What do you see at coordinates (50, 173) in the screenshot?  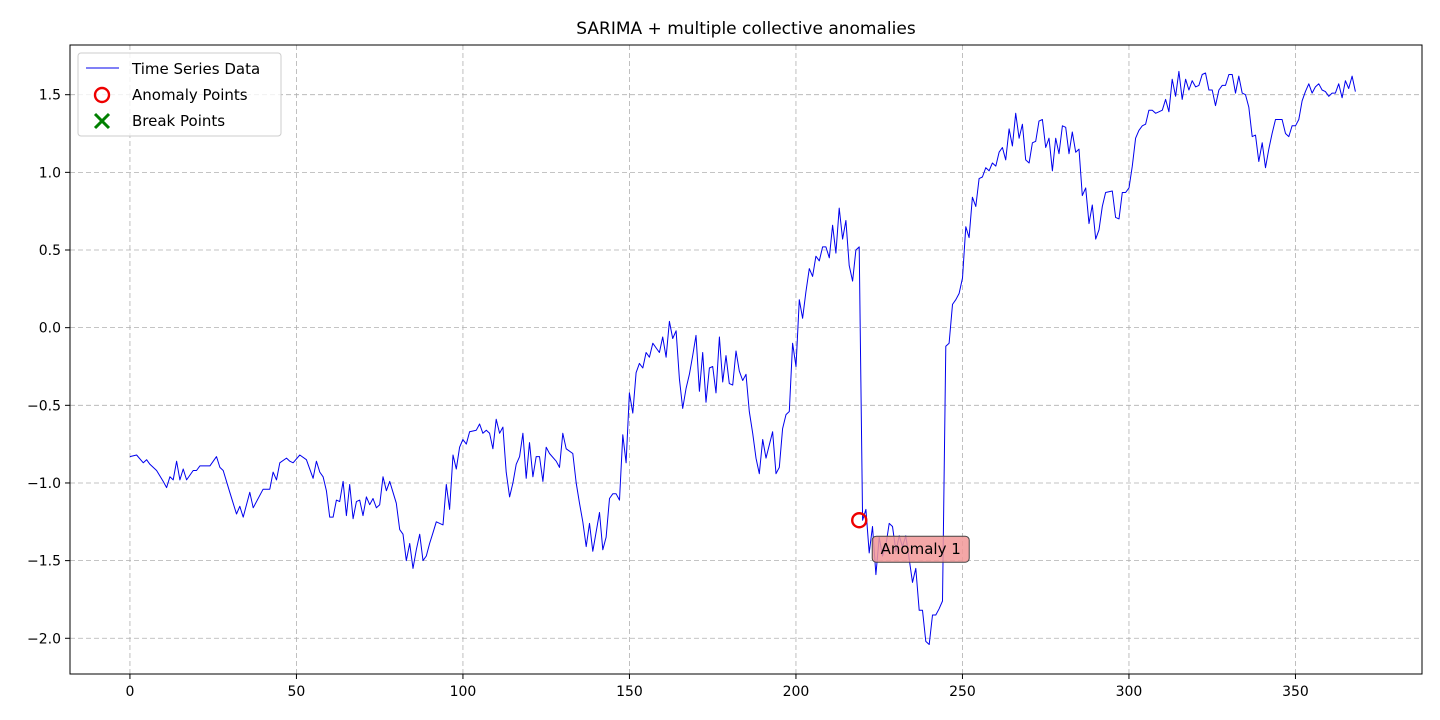 I see `y-tick-label: 1.0` at bounding box center [50, 173].